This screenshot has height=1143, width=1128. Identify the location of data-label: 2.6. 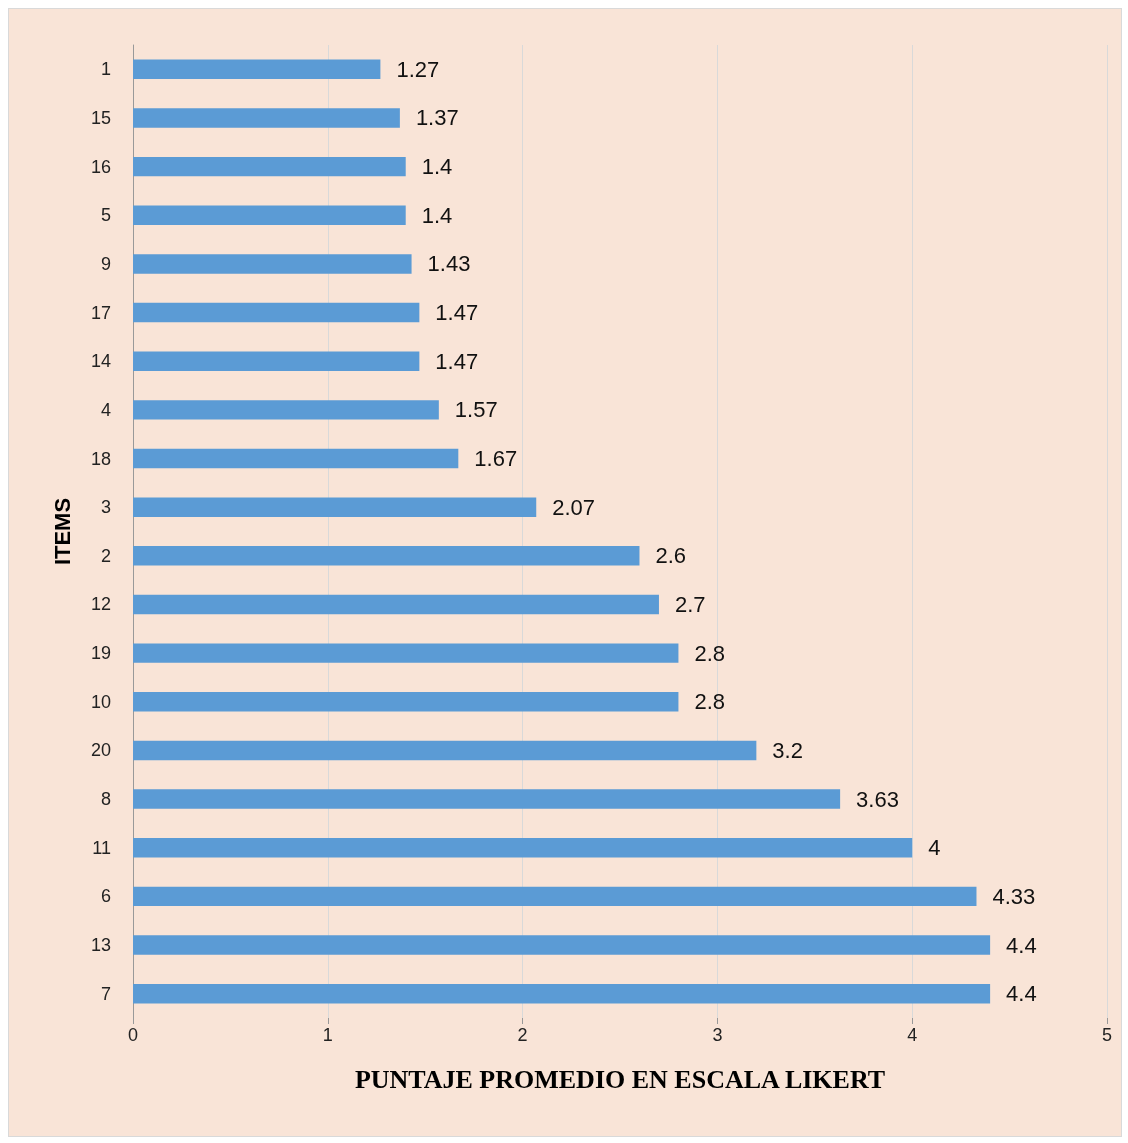
(671, 556).